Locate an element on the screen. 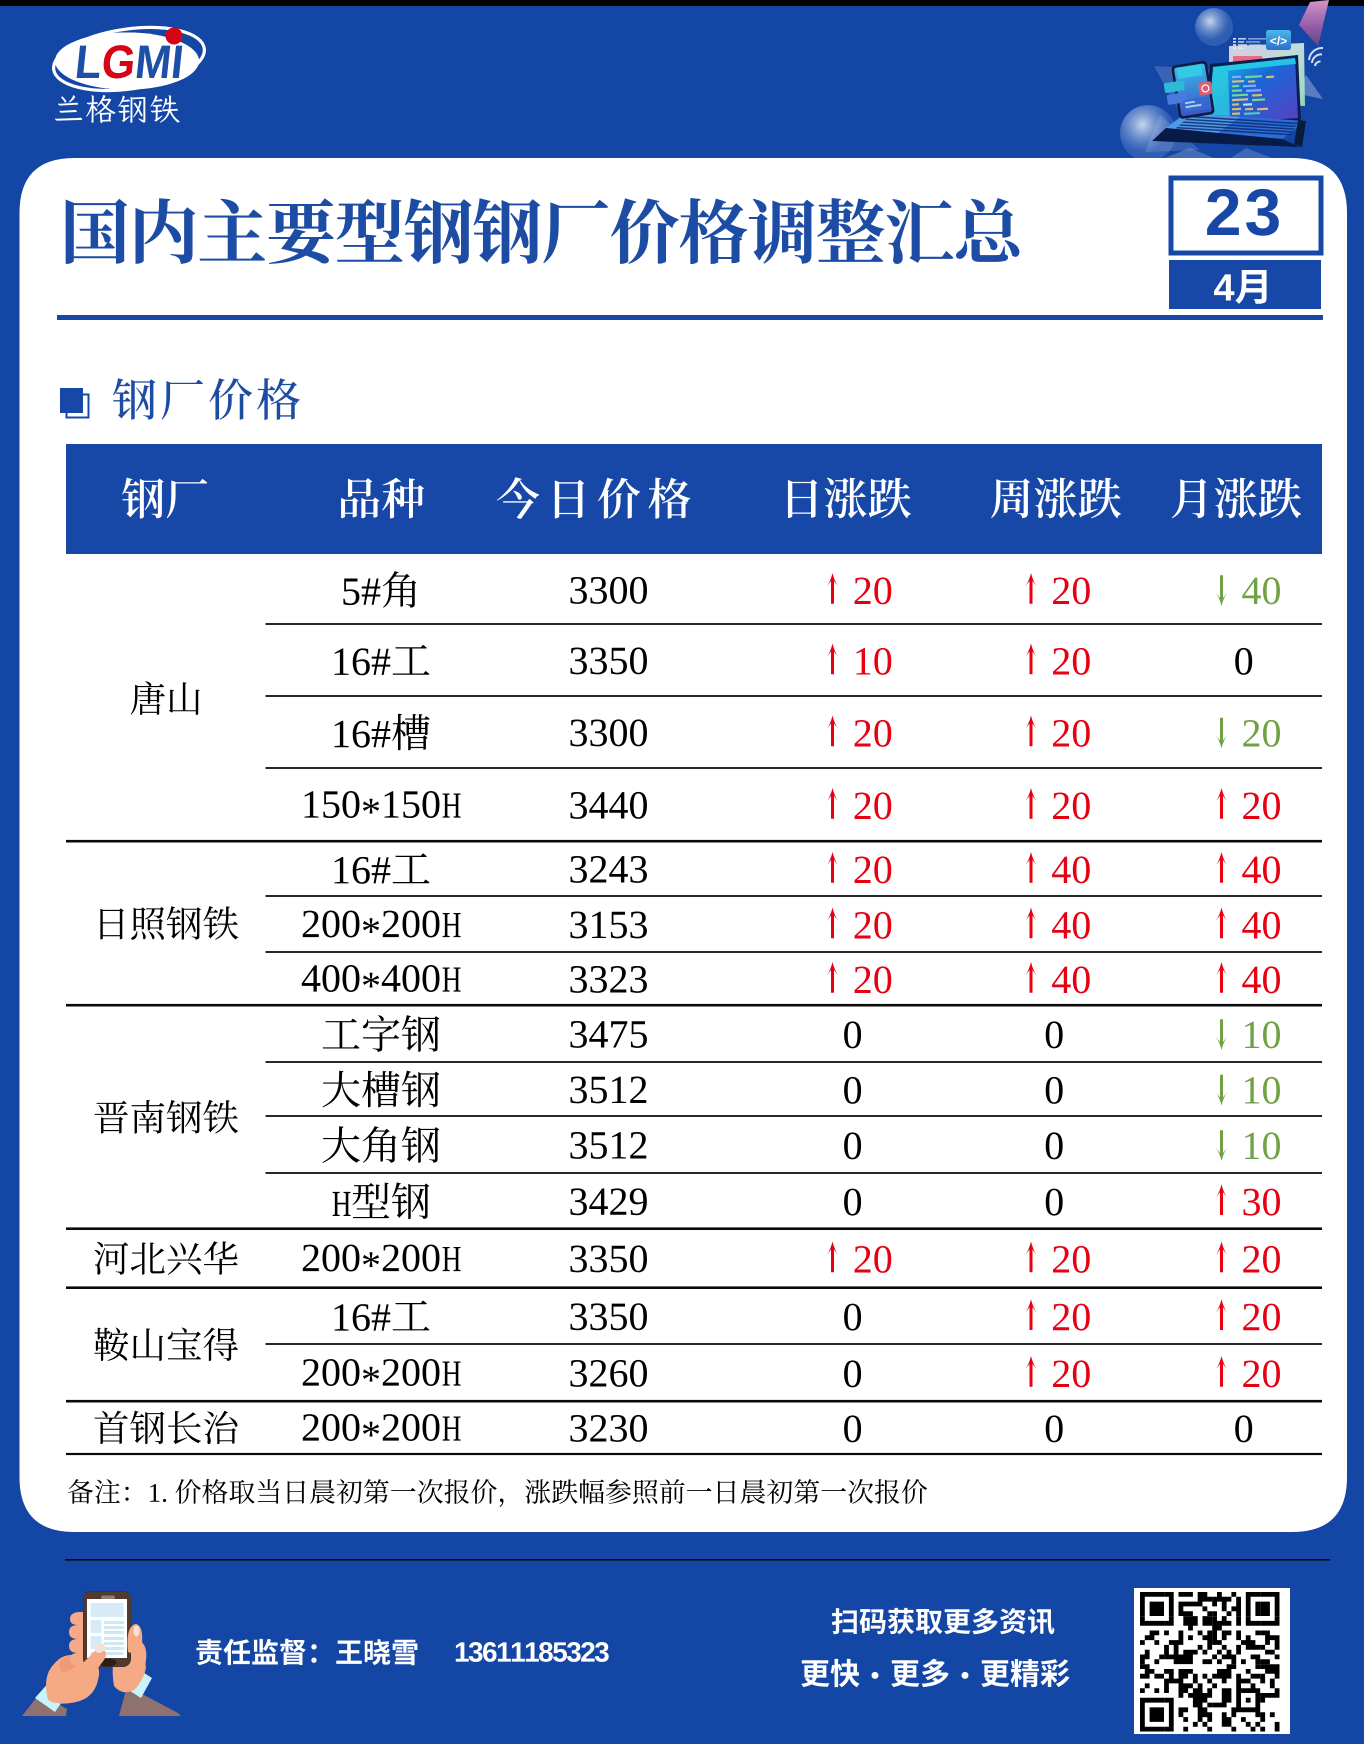  svg-text: LGMI is located at coordinates (130, 61).